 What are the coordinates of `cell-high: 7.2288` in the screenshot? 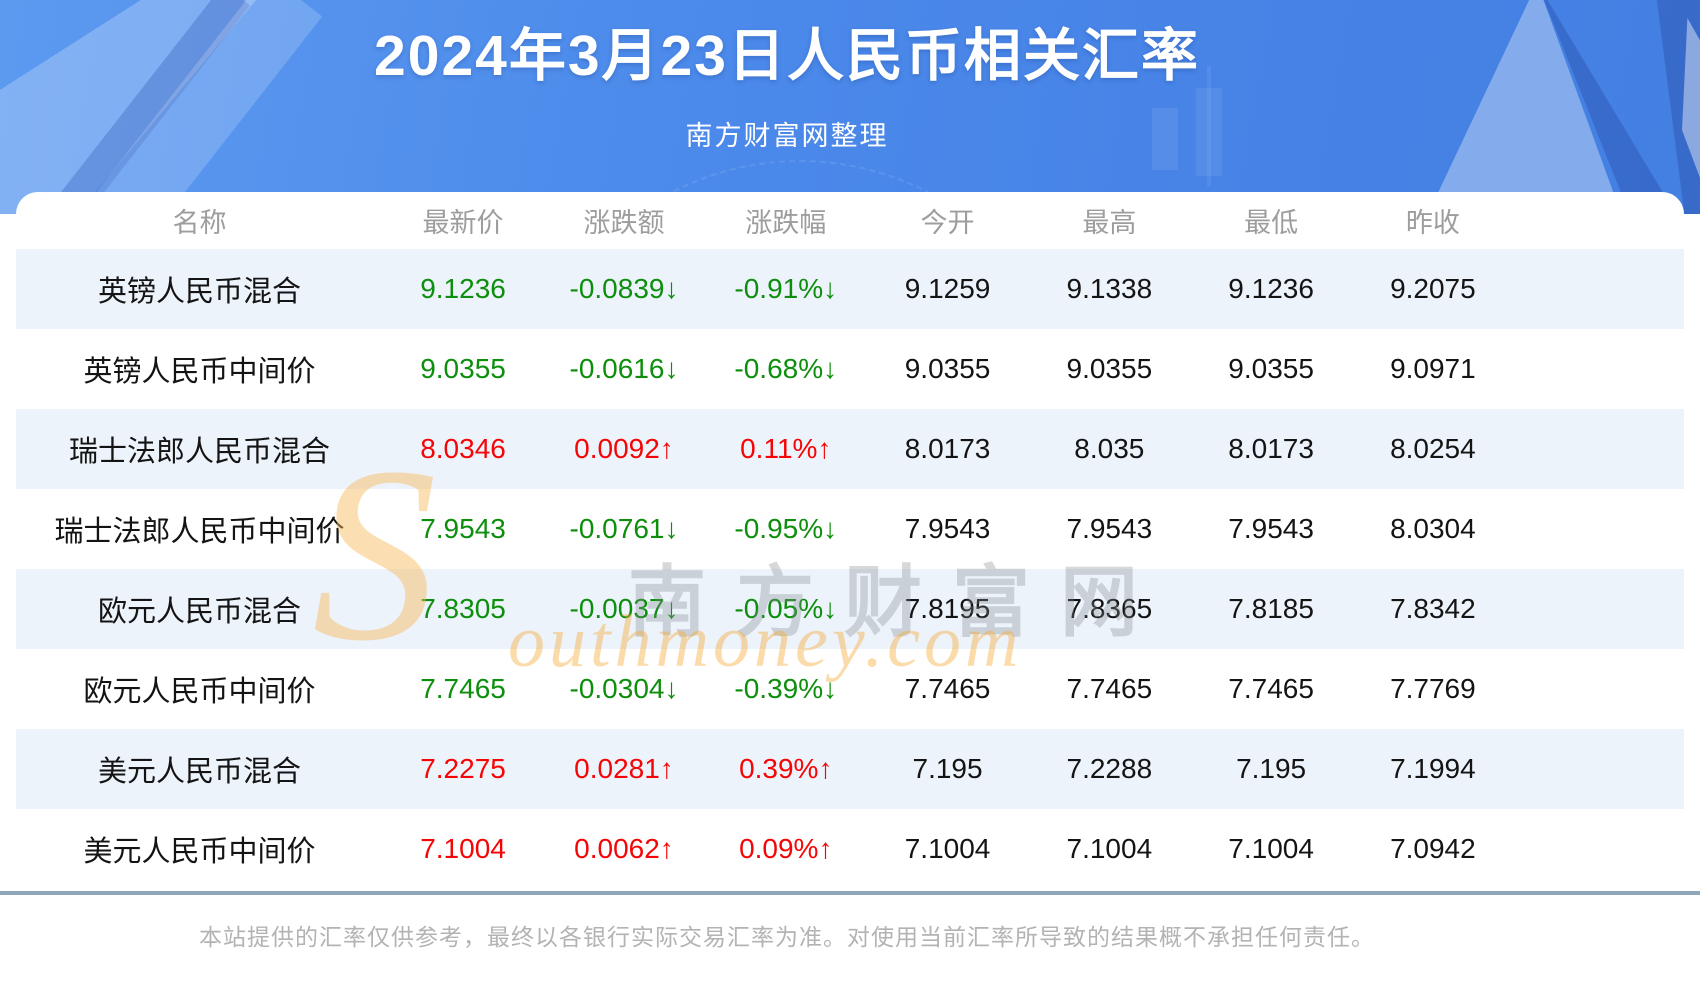 It's located at (1109, 768).